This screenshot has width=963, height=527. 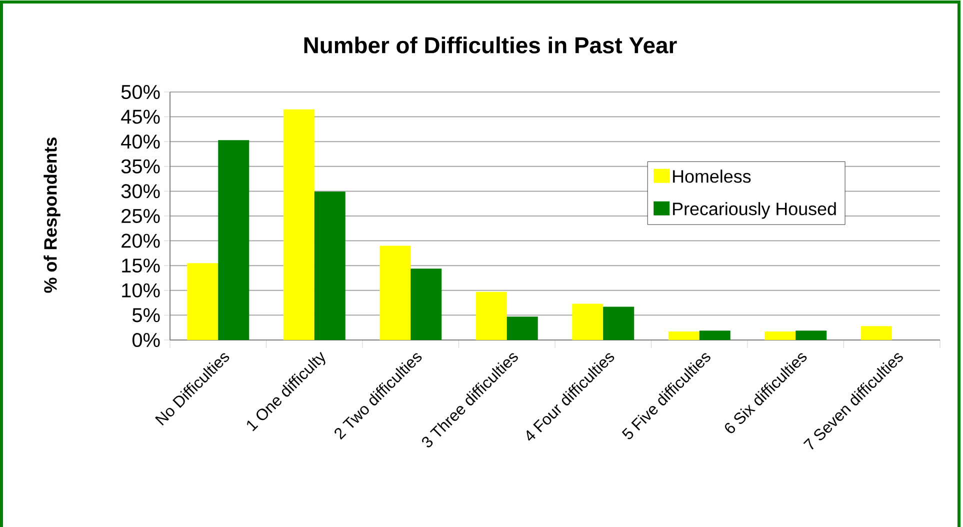 I want to click on y-tick-label: 30%, so click(x=140, y=191).